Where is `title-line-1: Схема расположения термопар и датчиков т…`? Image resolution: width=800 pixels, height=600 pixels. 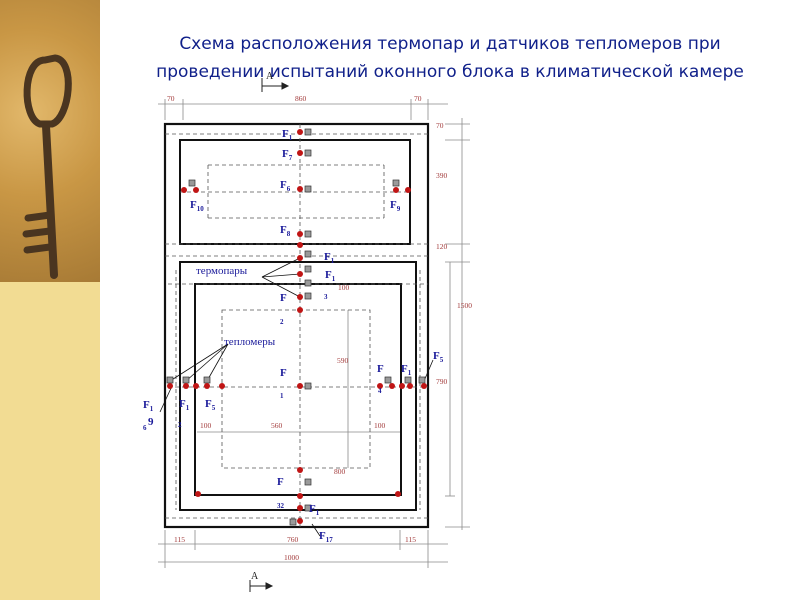
title-line-1: Схема расположения термопар и датчиков т… is located at coordinates (450, 44).